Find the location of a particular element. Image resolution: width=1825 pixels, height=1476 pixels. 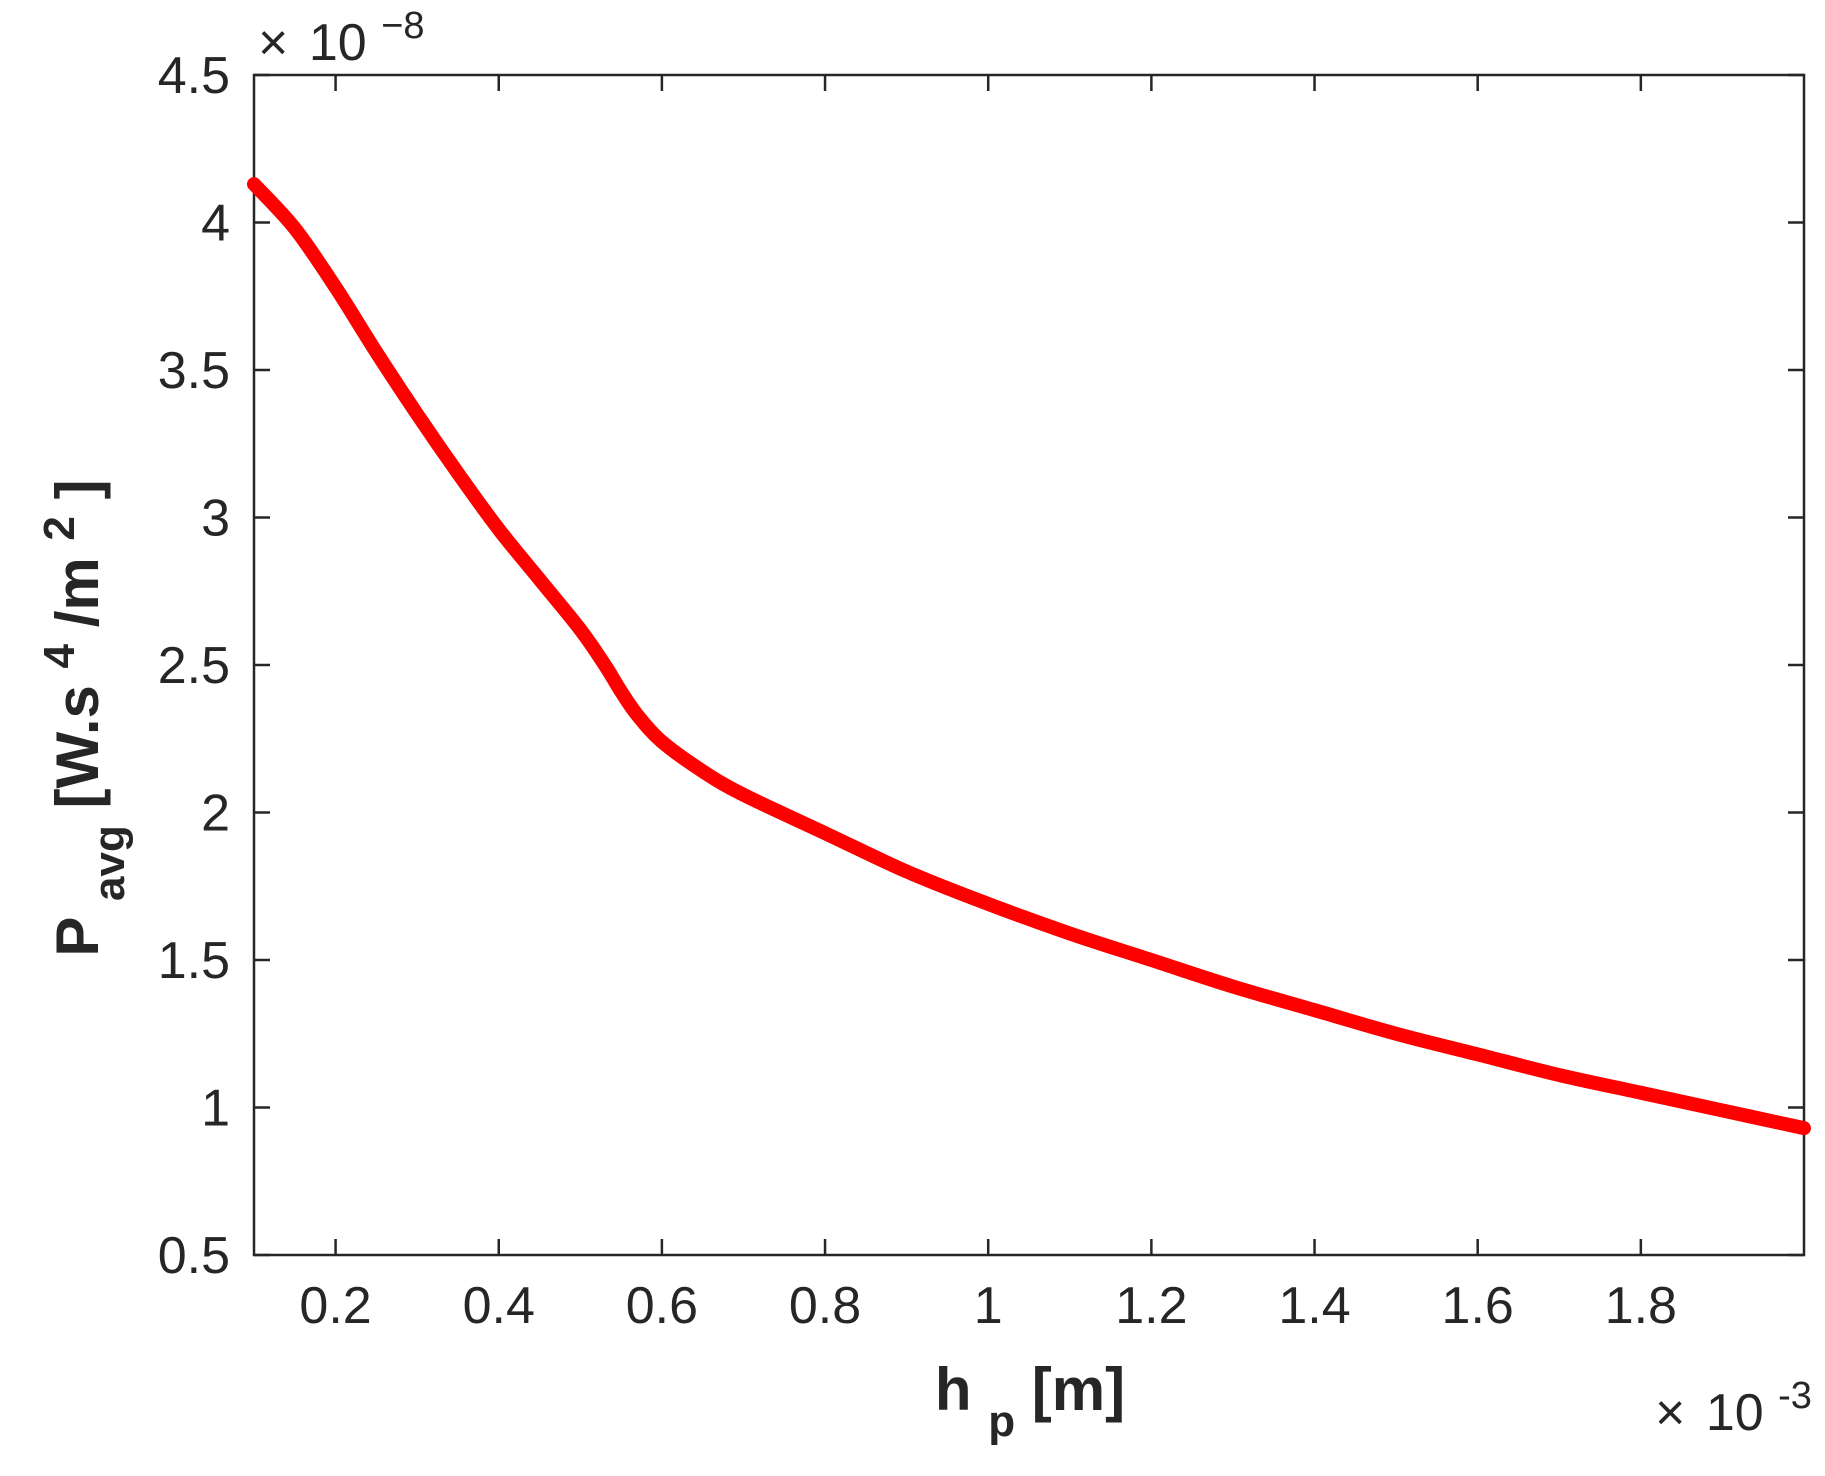

y-tick-label: 1 is located at coordinates (215, 1109).